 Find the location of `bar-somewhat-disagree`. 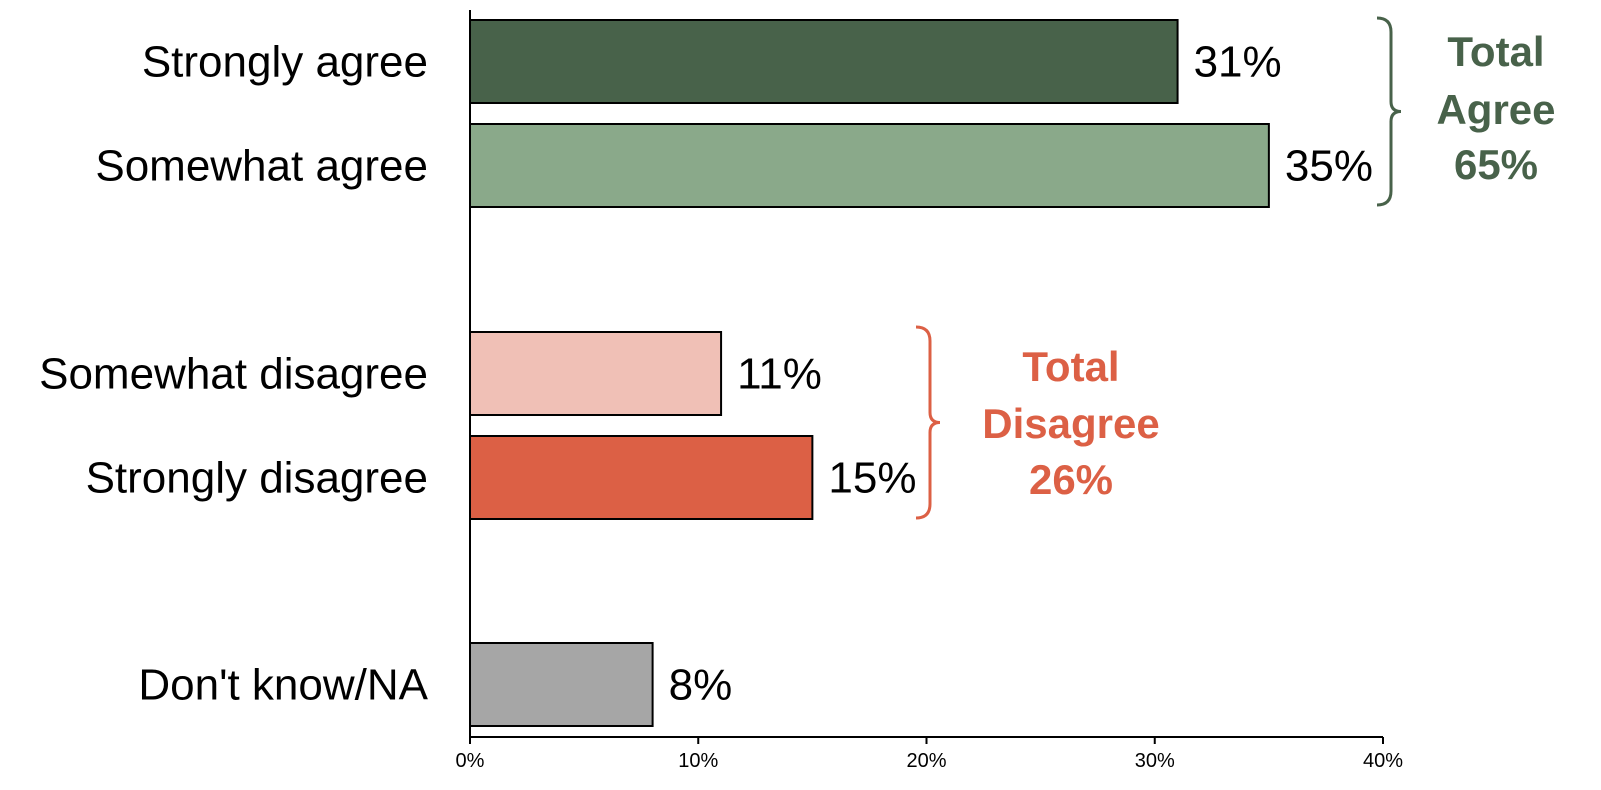

bar-somewhat-disagree is located at coordinates (596, 373).